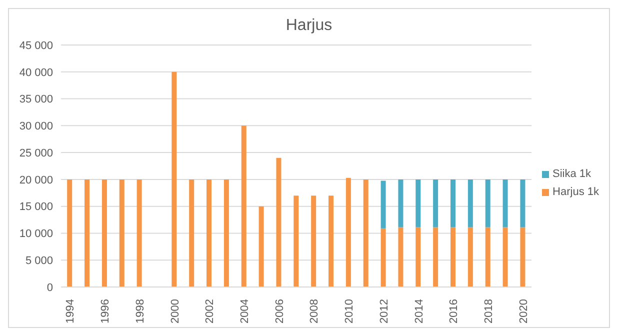 The image size is (618, 335). Describe the element at coordinates (419, 311) in the screenshot. I see `x-tick-label: 2014` at that location.